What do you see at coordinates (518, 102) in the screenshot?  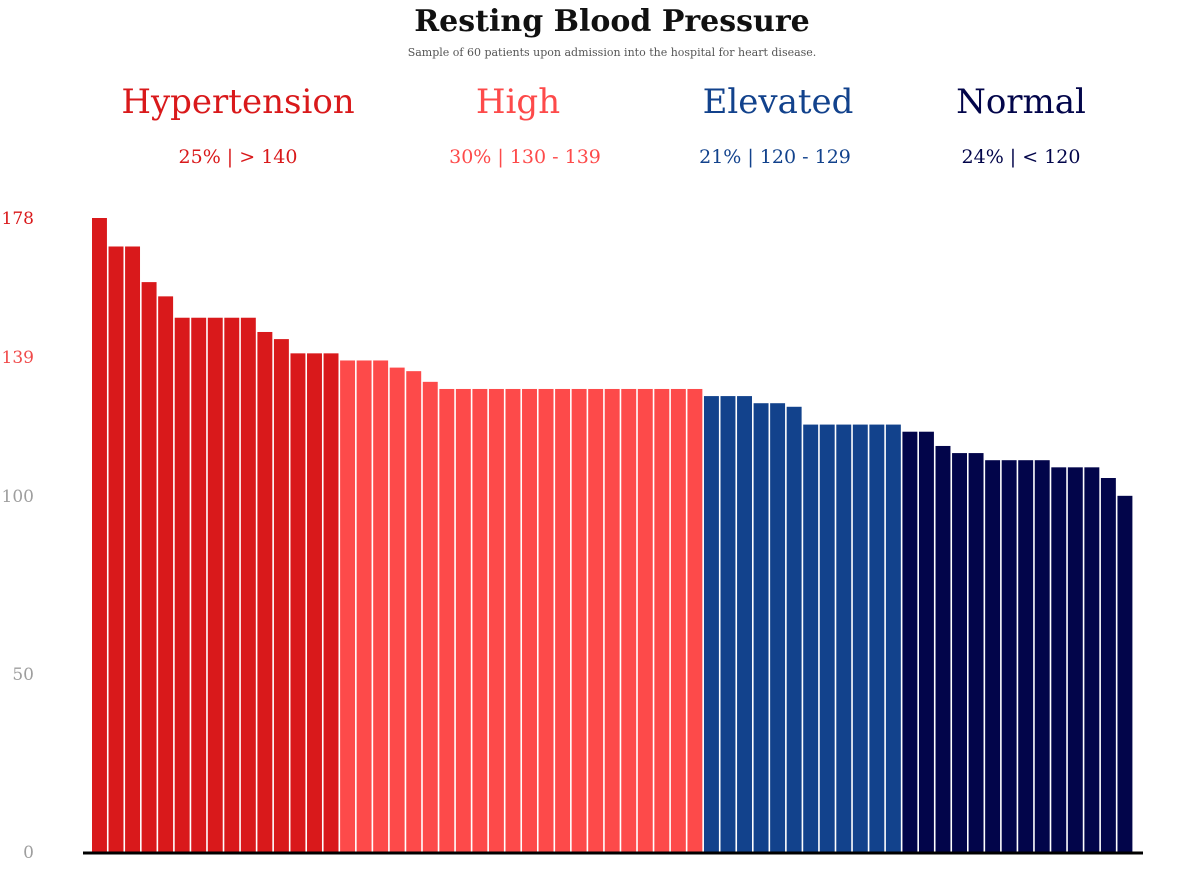 I see `category-title-high: High` at bounding box center [518, 102].